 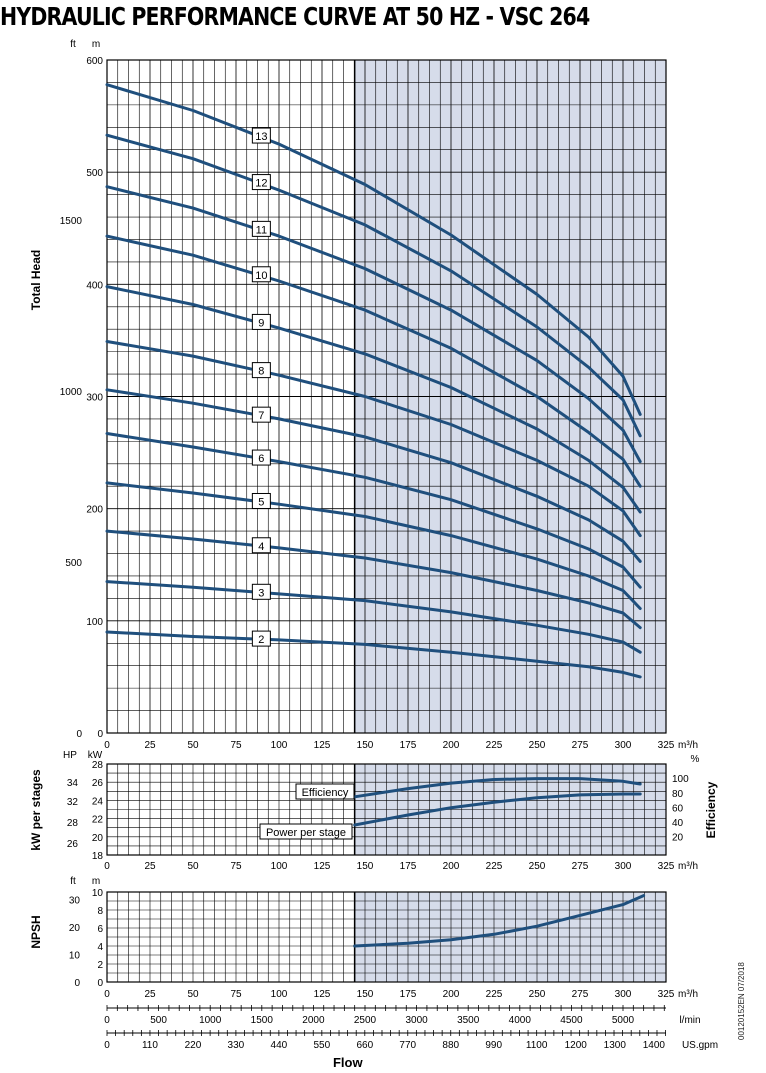 I want to click on npsh-tick-m: 4, so click(x=100, y=947).